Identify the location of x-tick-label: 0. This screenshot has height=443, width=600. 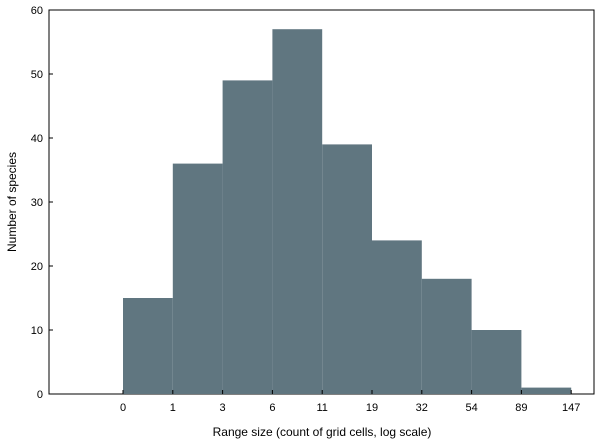
(123, 408).